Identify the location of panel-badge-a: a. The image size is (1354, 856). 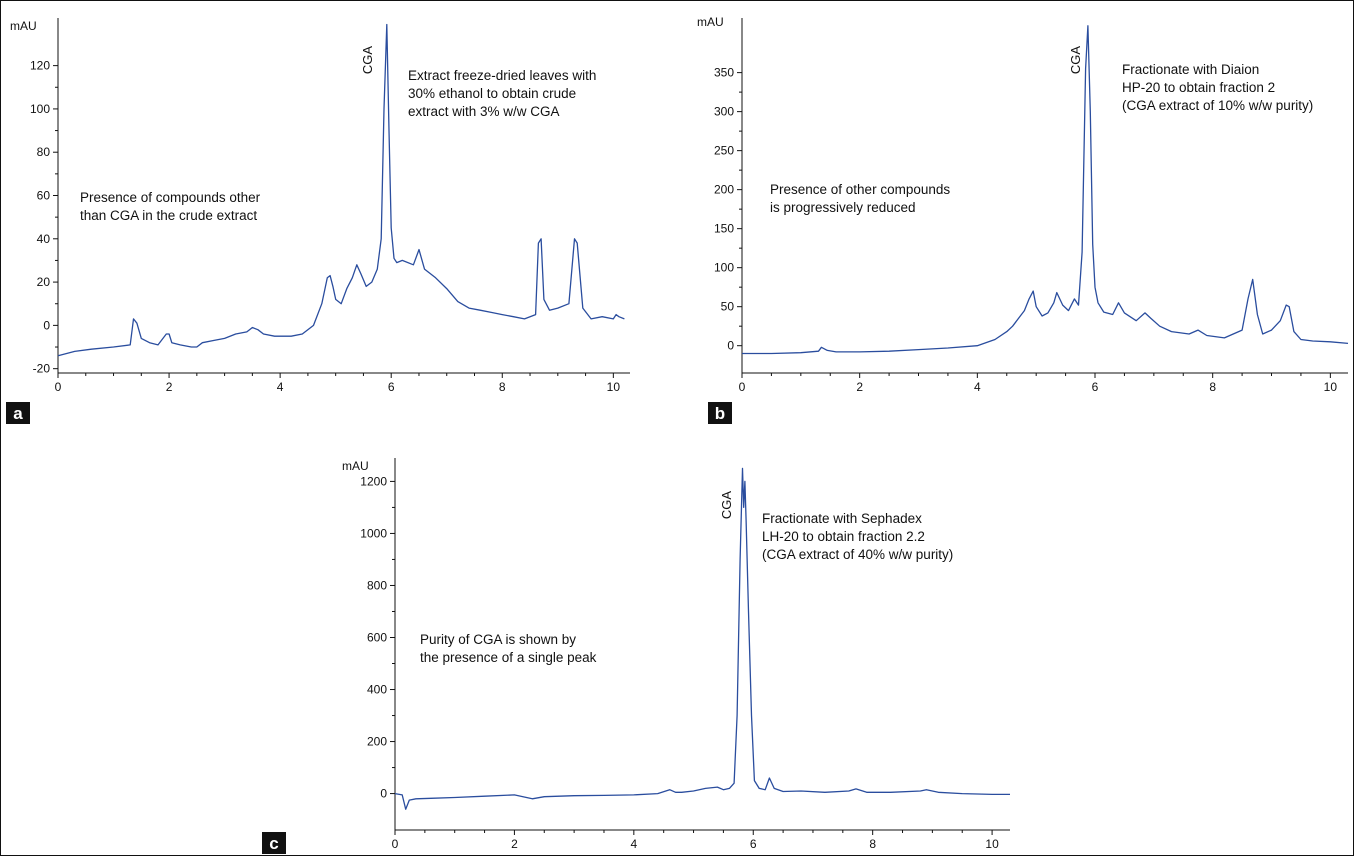
(18, 413).